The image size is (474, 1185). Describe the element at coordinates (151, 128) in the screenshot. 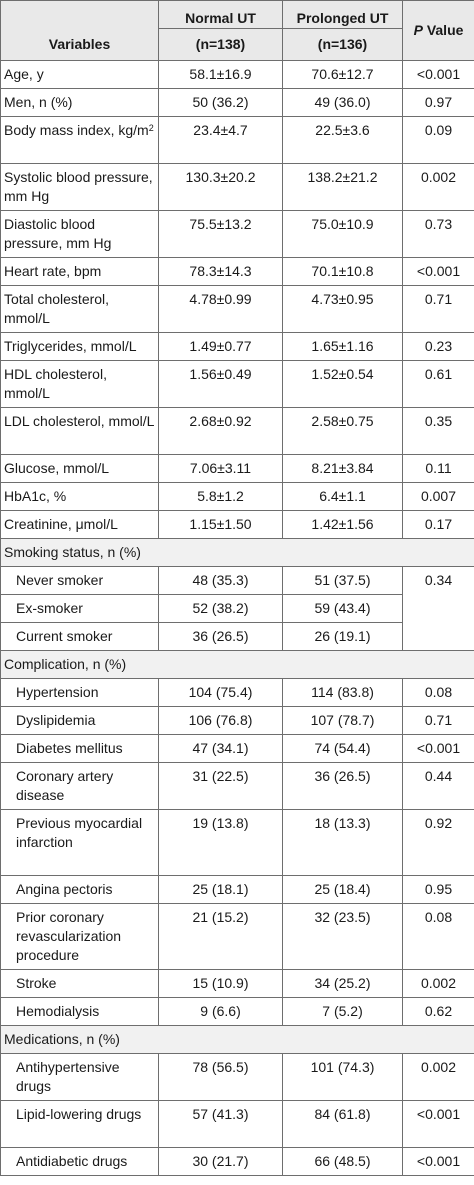

I see `superscript: 2` at that location.